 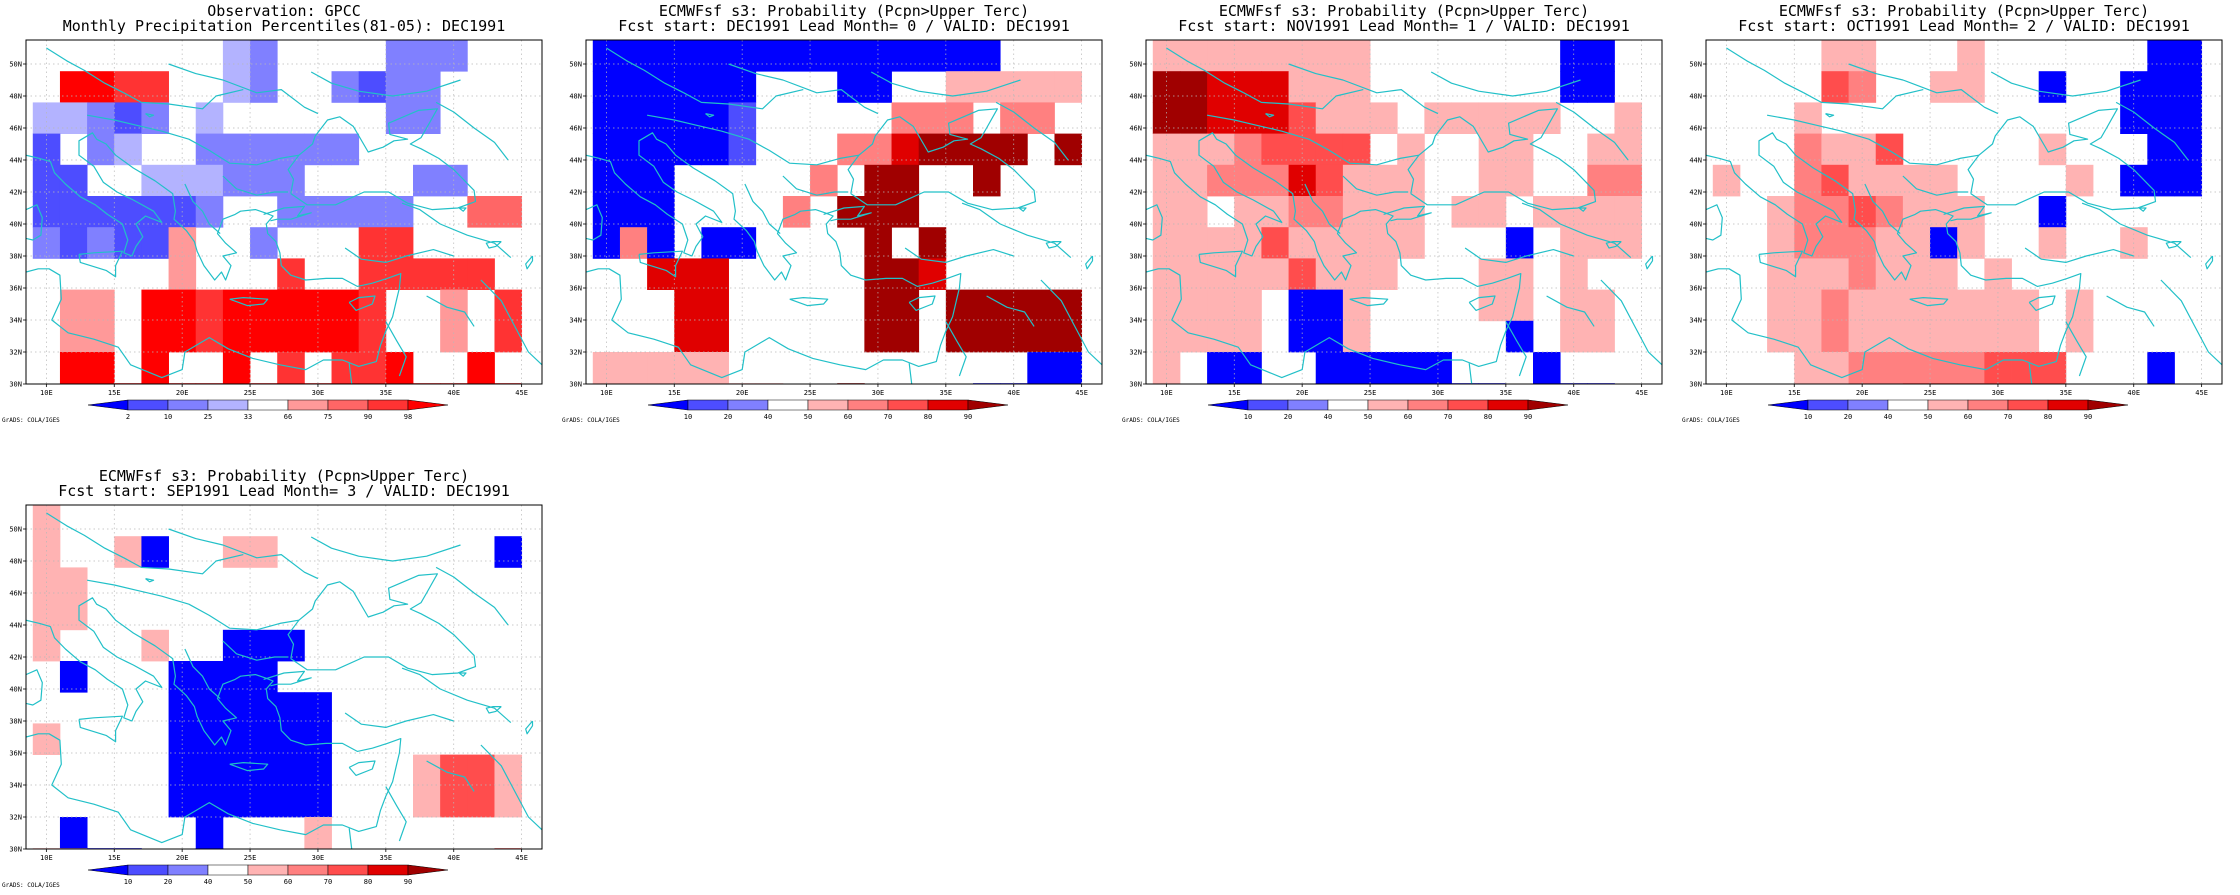 What do you see at coordinates (1968, 417) in the screenshot?
I see `colorbar-label: 60` at bounding box center [1968, 417].